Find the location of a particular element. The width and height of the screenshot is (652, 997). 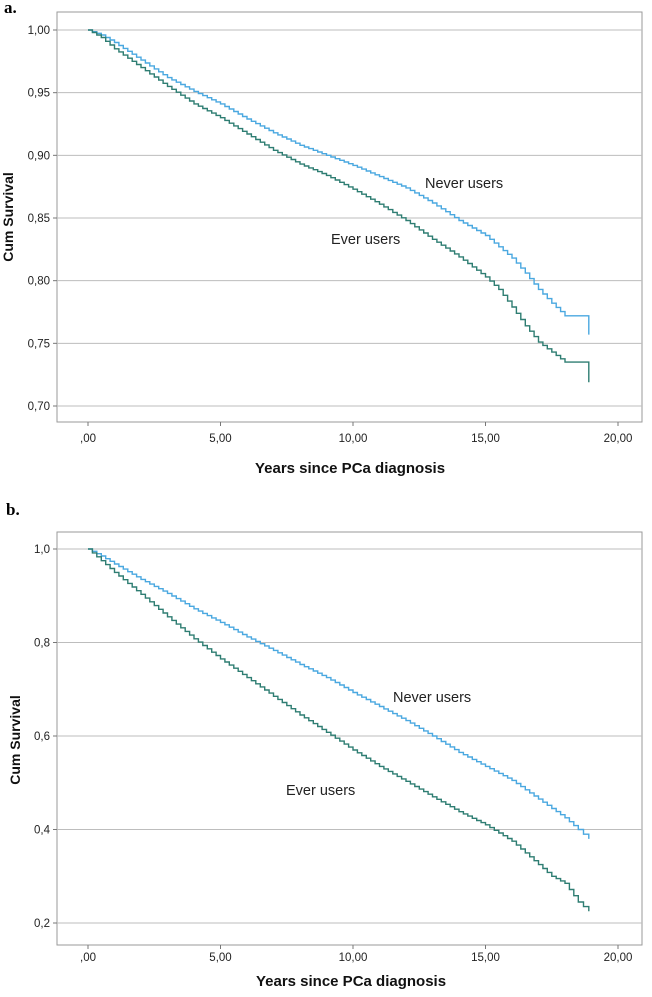

panel-a-label: a. is located at coordinates (10, 8).